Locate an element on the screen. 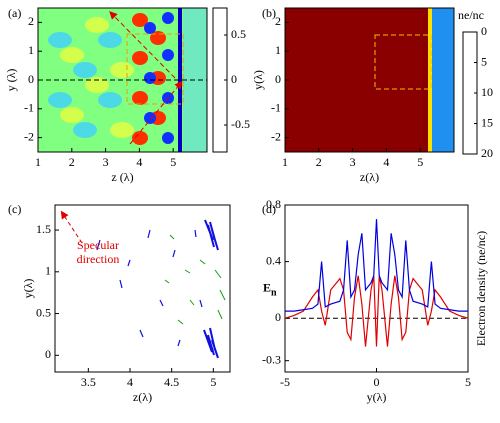  y-tick-label: -0.3 is located at coordinates (271, 359).